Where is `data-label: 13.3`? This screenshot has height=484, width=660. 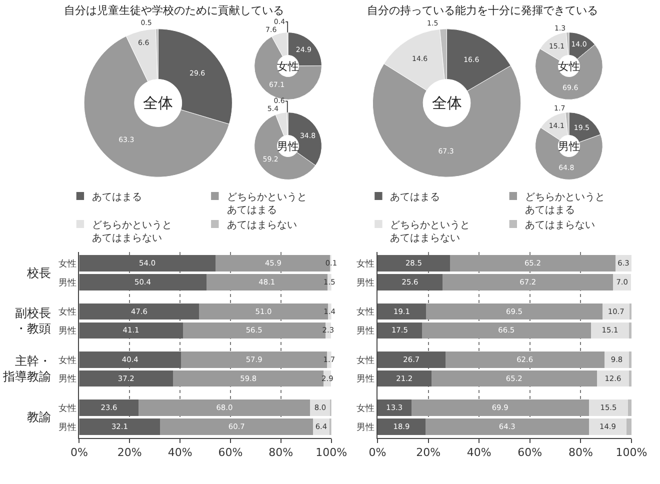 data-label: 13.3 is located at coordinates (394, 407).